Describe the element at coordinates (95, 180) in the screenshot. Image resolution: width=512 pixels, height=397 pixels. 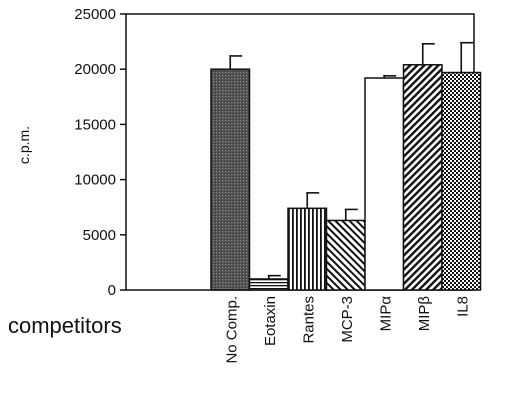
I see `y-tick-label: 10000` at that location.